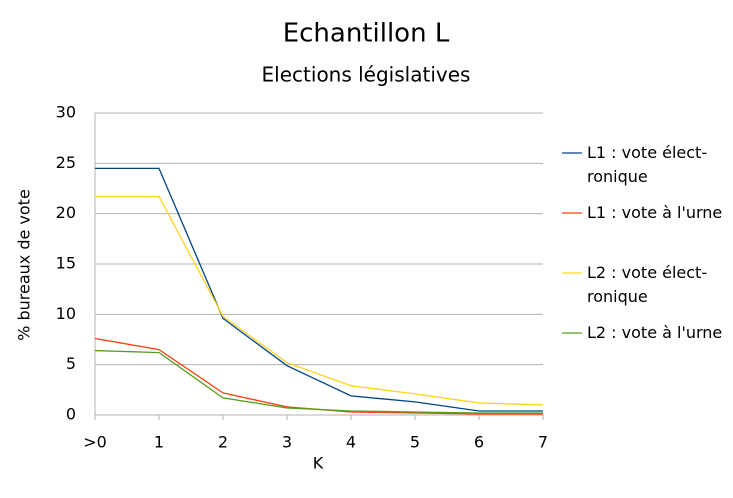 This screenshot has width=733, height=498. I want to click on x-axis-label: K, so click(318, 463).